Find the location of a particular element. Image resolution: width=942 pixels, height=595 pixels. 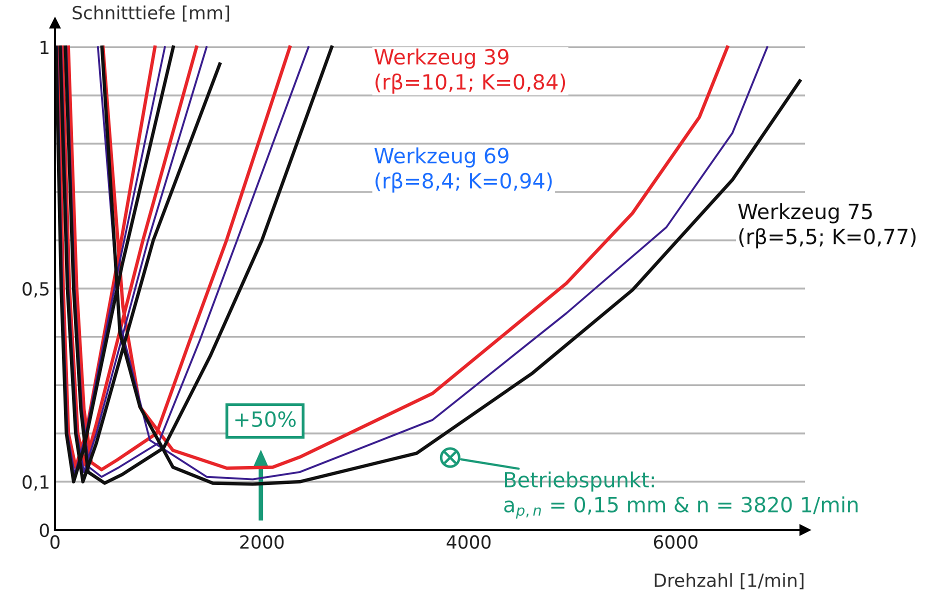

annotation: +50% is located at coordinates (265, 419).